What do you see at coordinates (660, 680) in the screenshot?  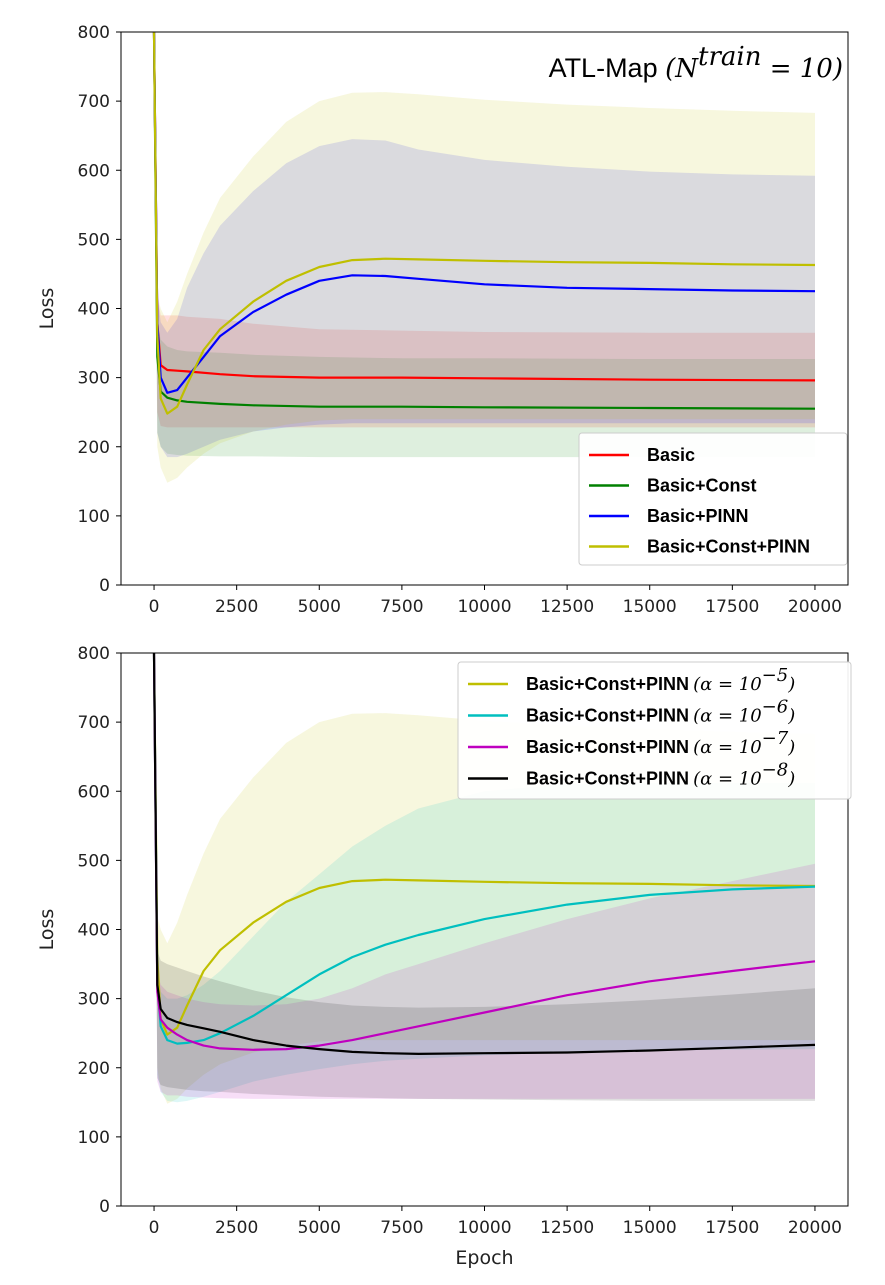 I see `legend-entry: Basic+Const+PINN (α = 10−5)` at bounding box center [660, 680].